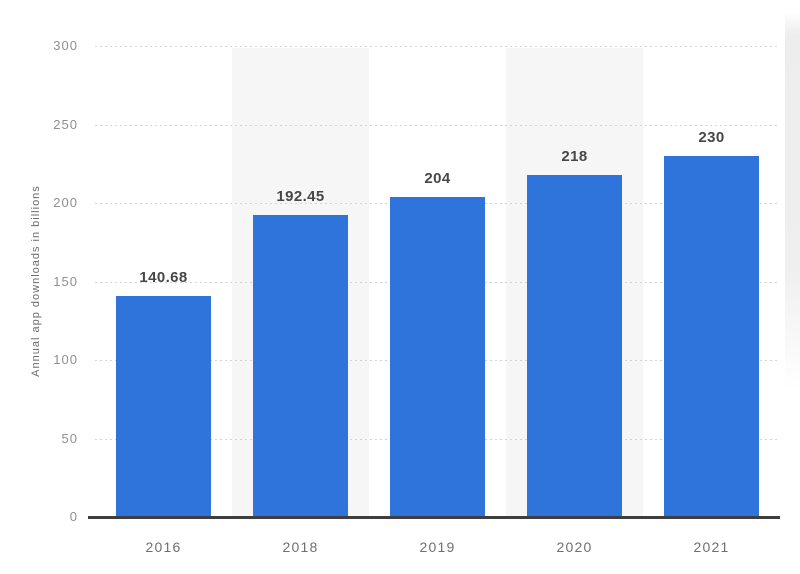  Describe the element at coordinates (711, 137) in the screenshot. I see `bar-value-label: 230` at that location.